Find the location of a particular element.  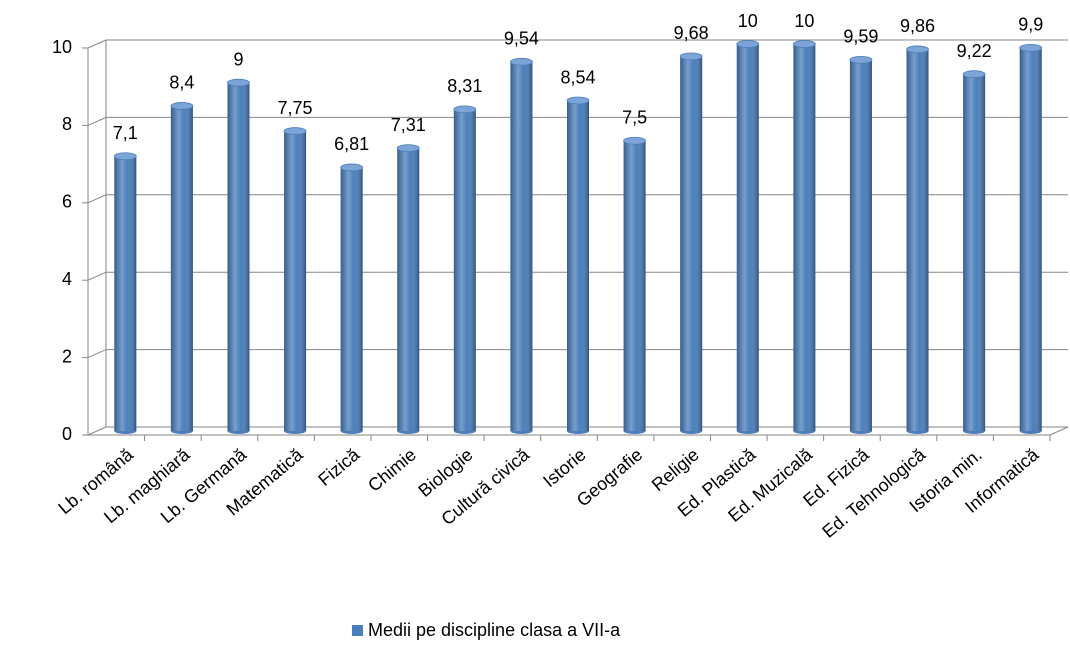

legend-label: Medii pe discipline clasa a VII-a is located at coordinates (494, 630).